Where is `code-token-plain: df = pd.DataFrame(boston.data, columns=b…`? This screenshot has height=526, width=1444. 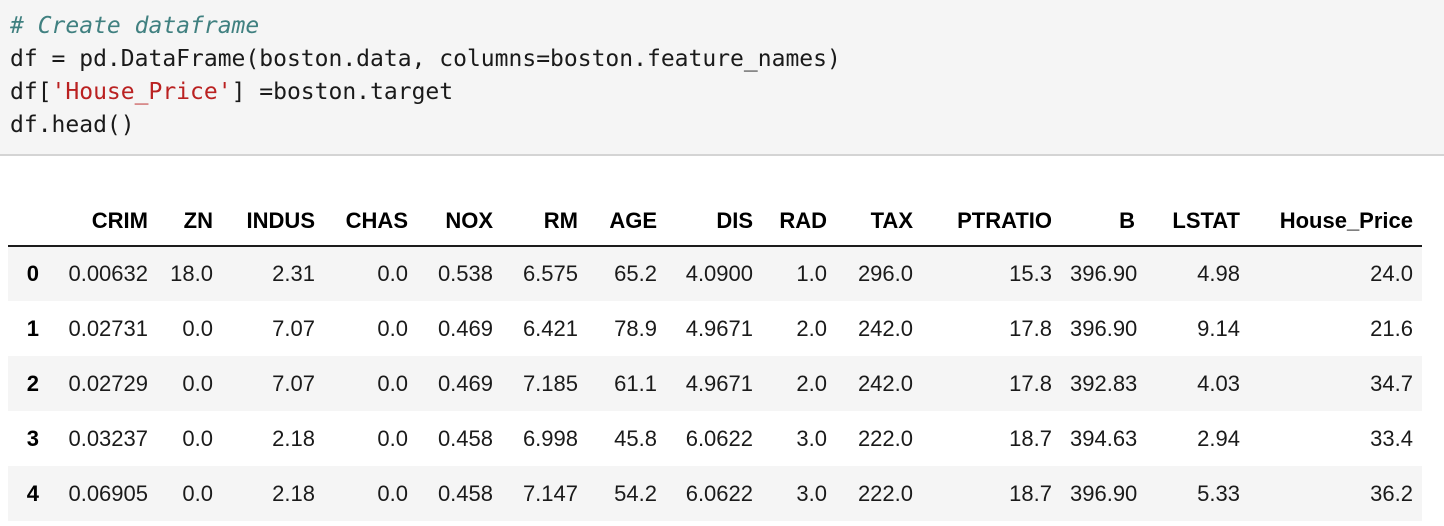
code-token-plain: df = pd.DataFrame(boston.data, columns=b… is located at coordinates (425, 59).